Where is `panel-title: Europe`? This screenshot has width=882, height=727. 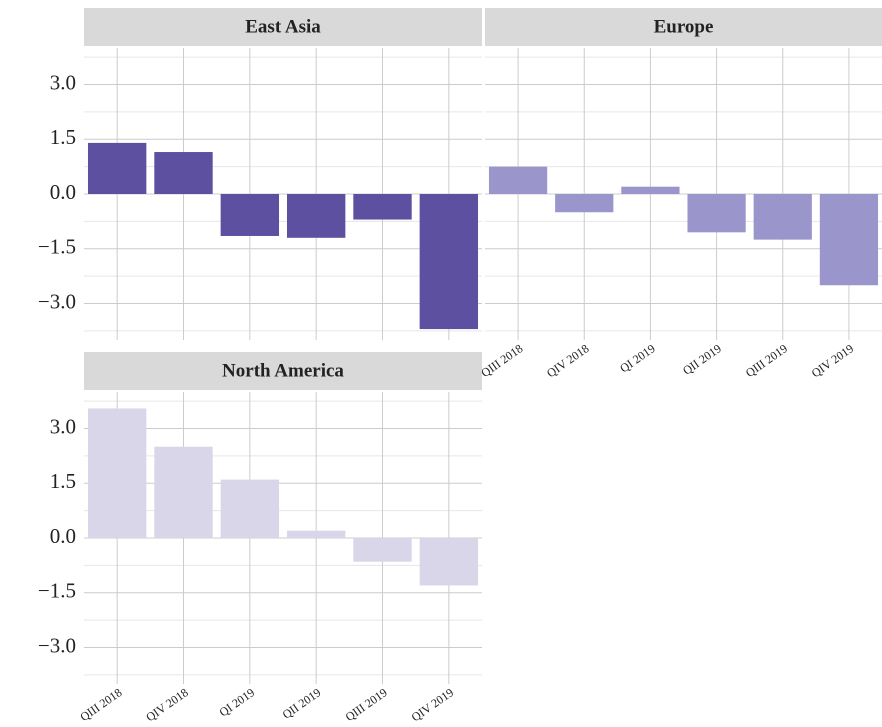 panel-title: Europe is located at coordinates (684, 26).